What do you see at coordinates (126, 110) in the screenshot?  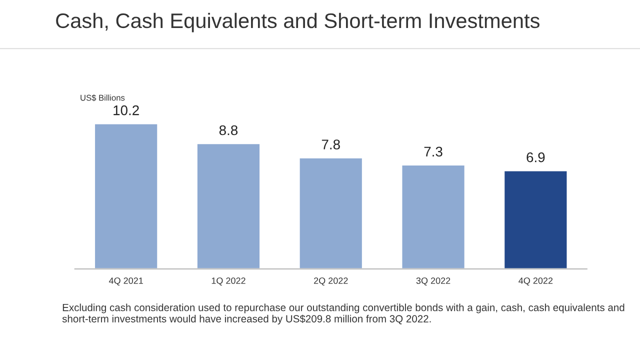 I see `data-label: 10.2` at bounding box center [126, 110].